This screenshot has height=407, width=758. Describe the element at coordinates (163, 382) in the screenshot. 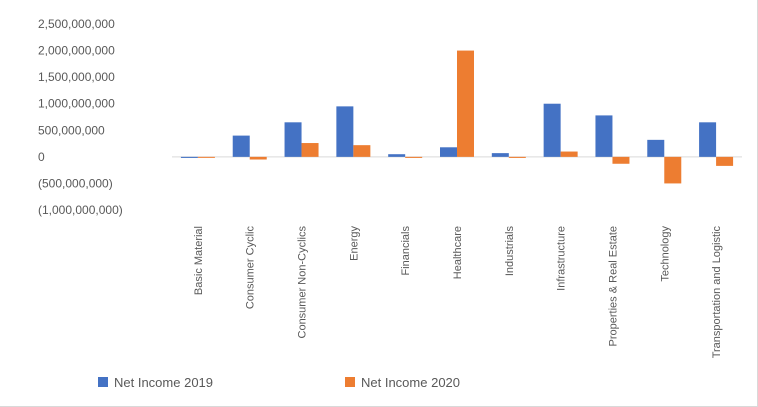

I see `legend-label: Net Income 2019` at that location.